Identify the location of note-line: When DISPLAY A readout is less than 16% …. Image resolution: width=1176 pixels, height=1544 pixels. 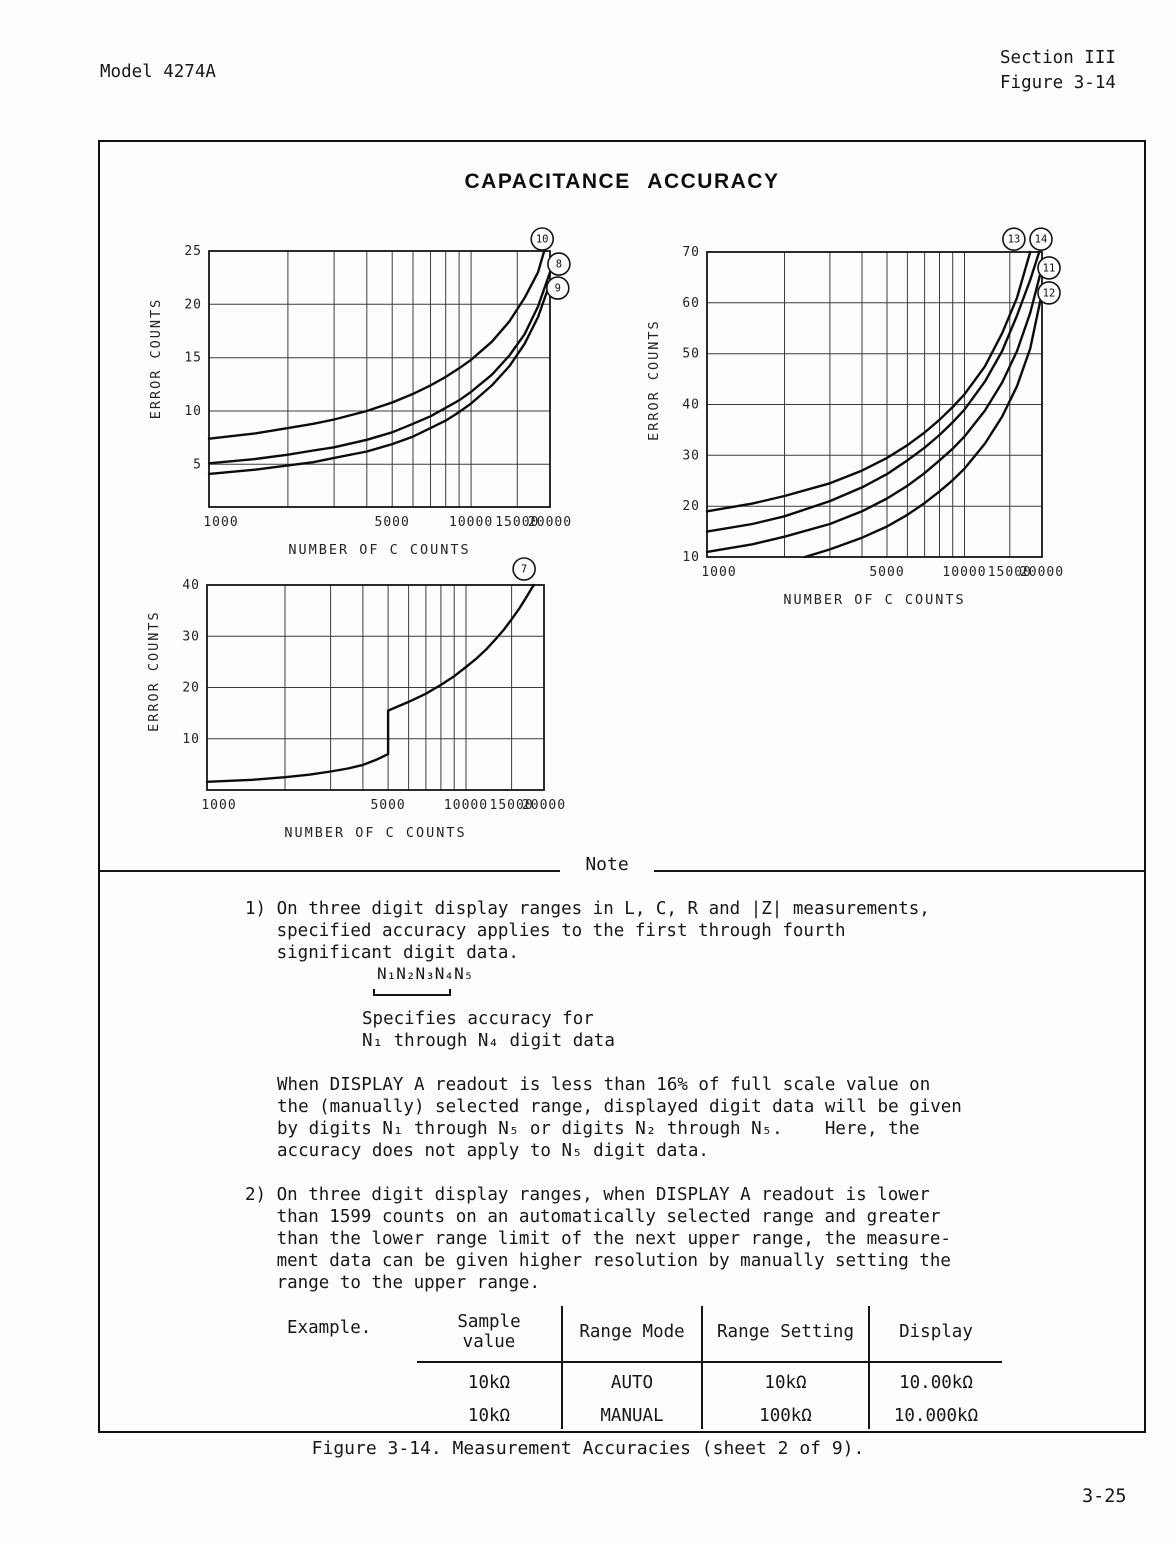
(604, 1085).